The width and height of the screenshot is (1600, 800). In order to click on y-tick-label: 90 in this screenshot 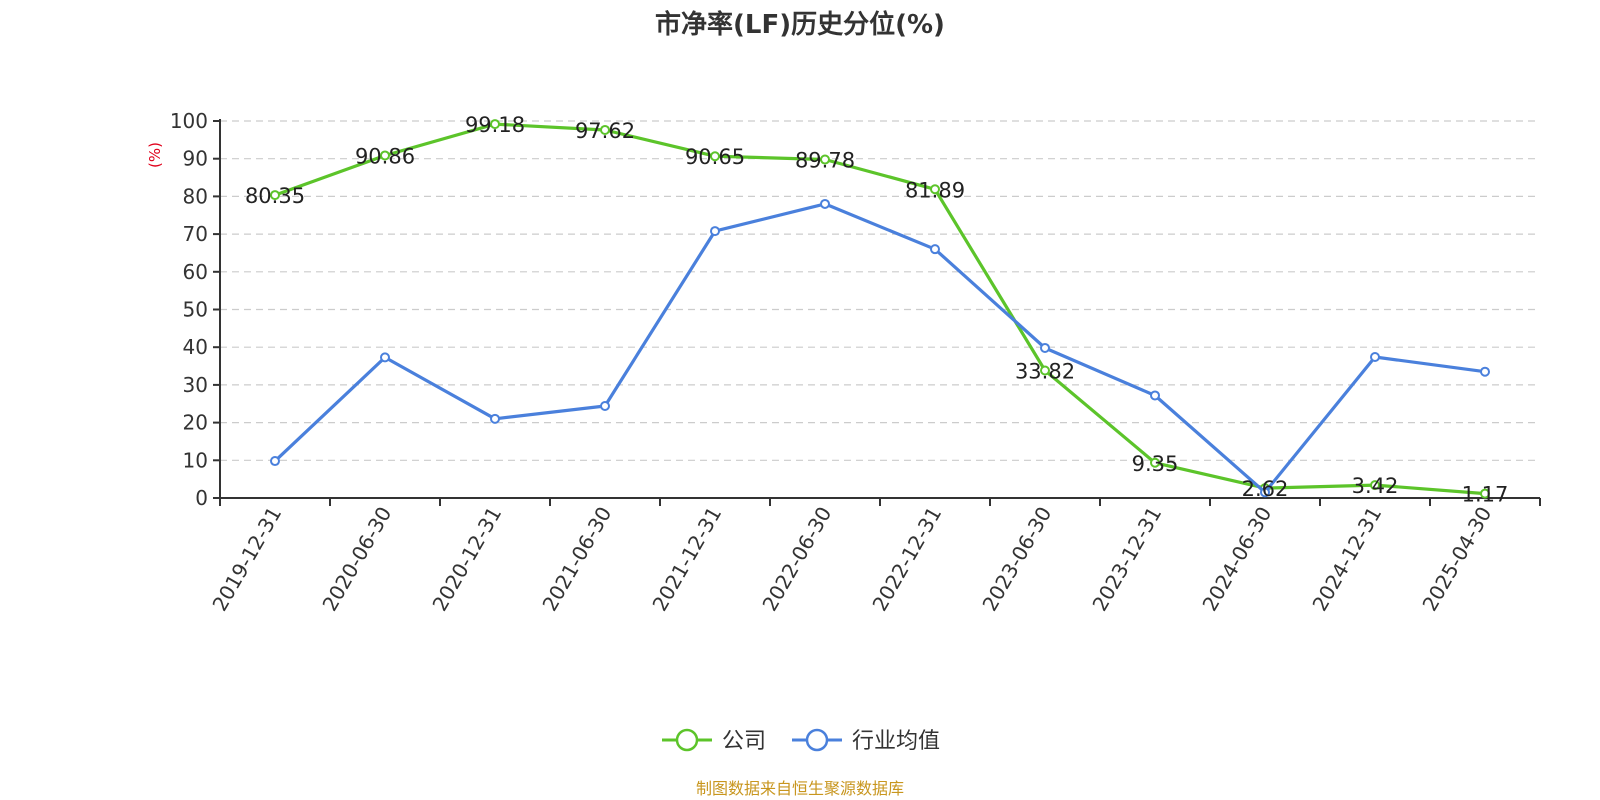, I will do `click(195, 159)`.